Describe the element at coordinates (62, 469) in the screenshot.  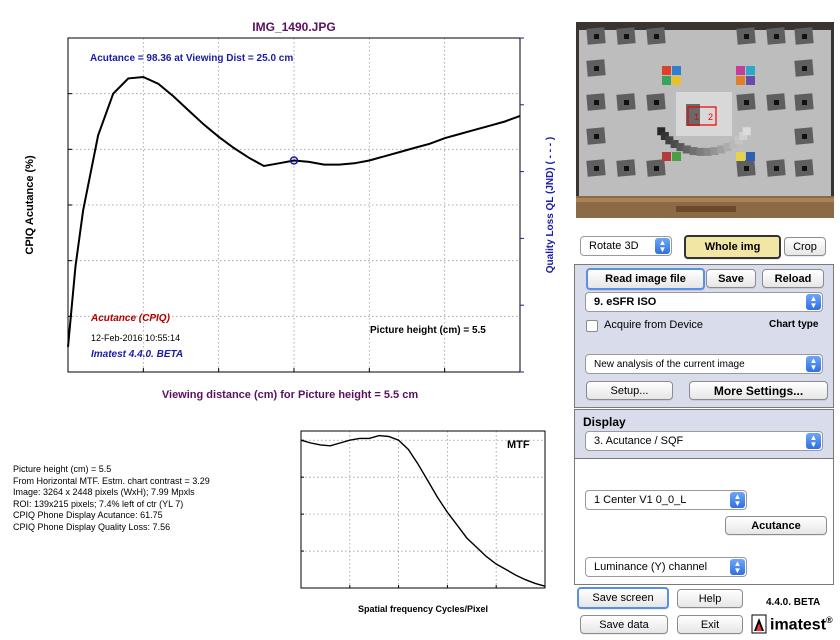
I see `info-line: Picture height (cm) = 5.5` at that location.